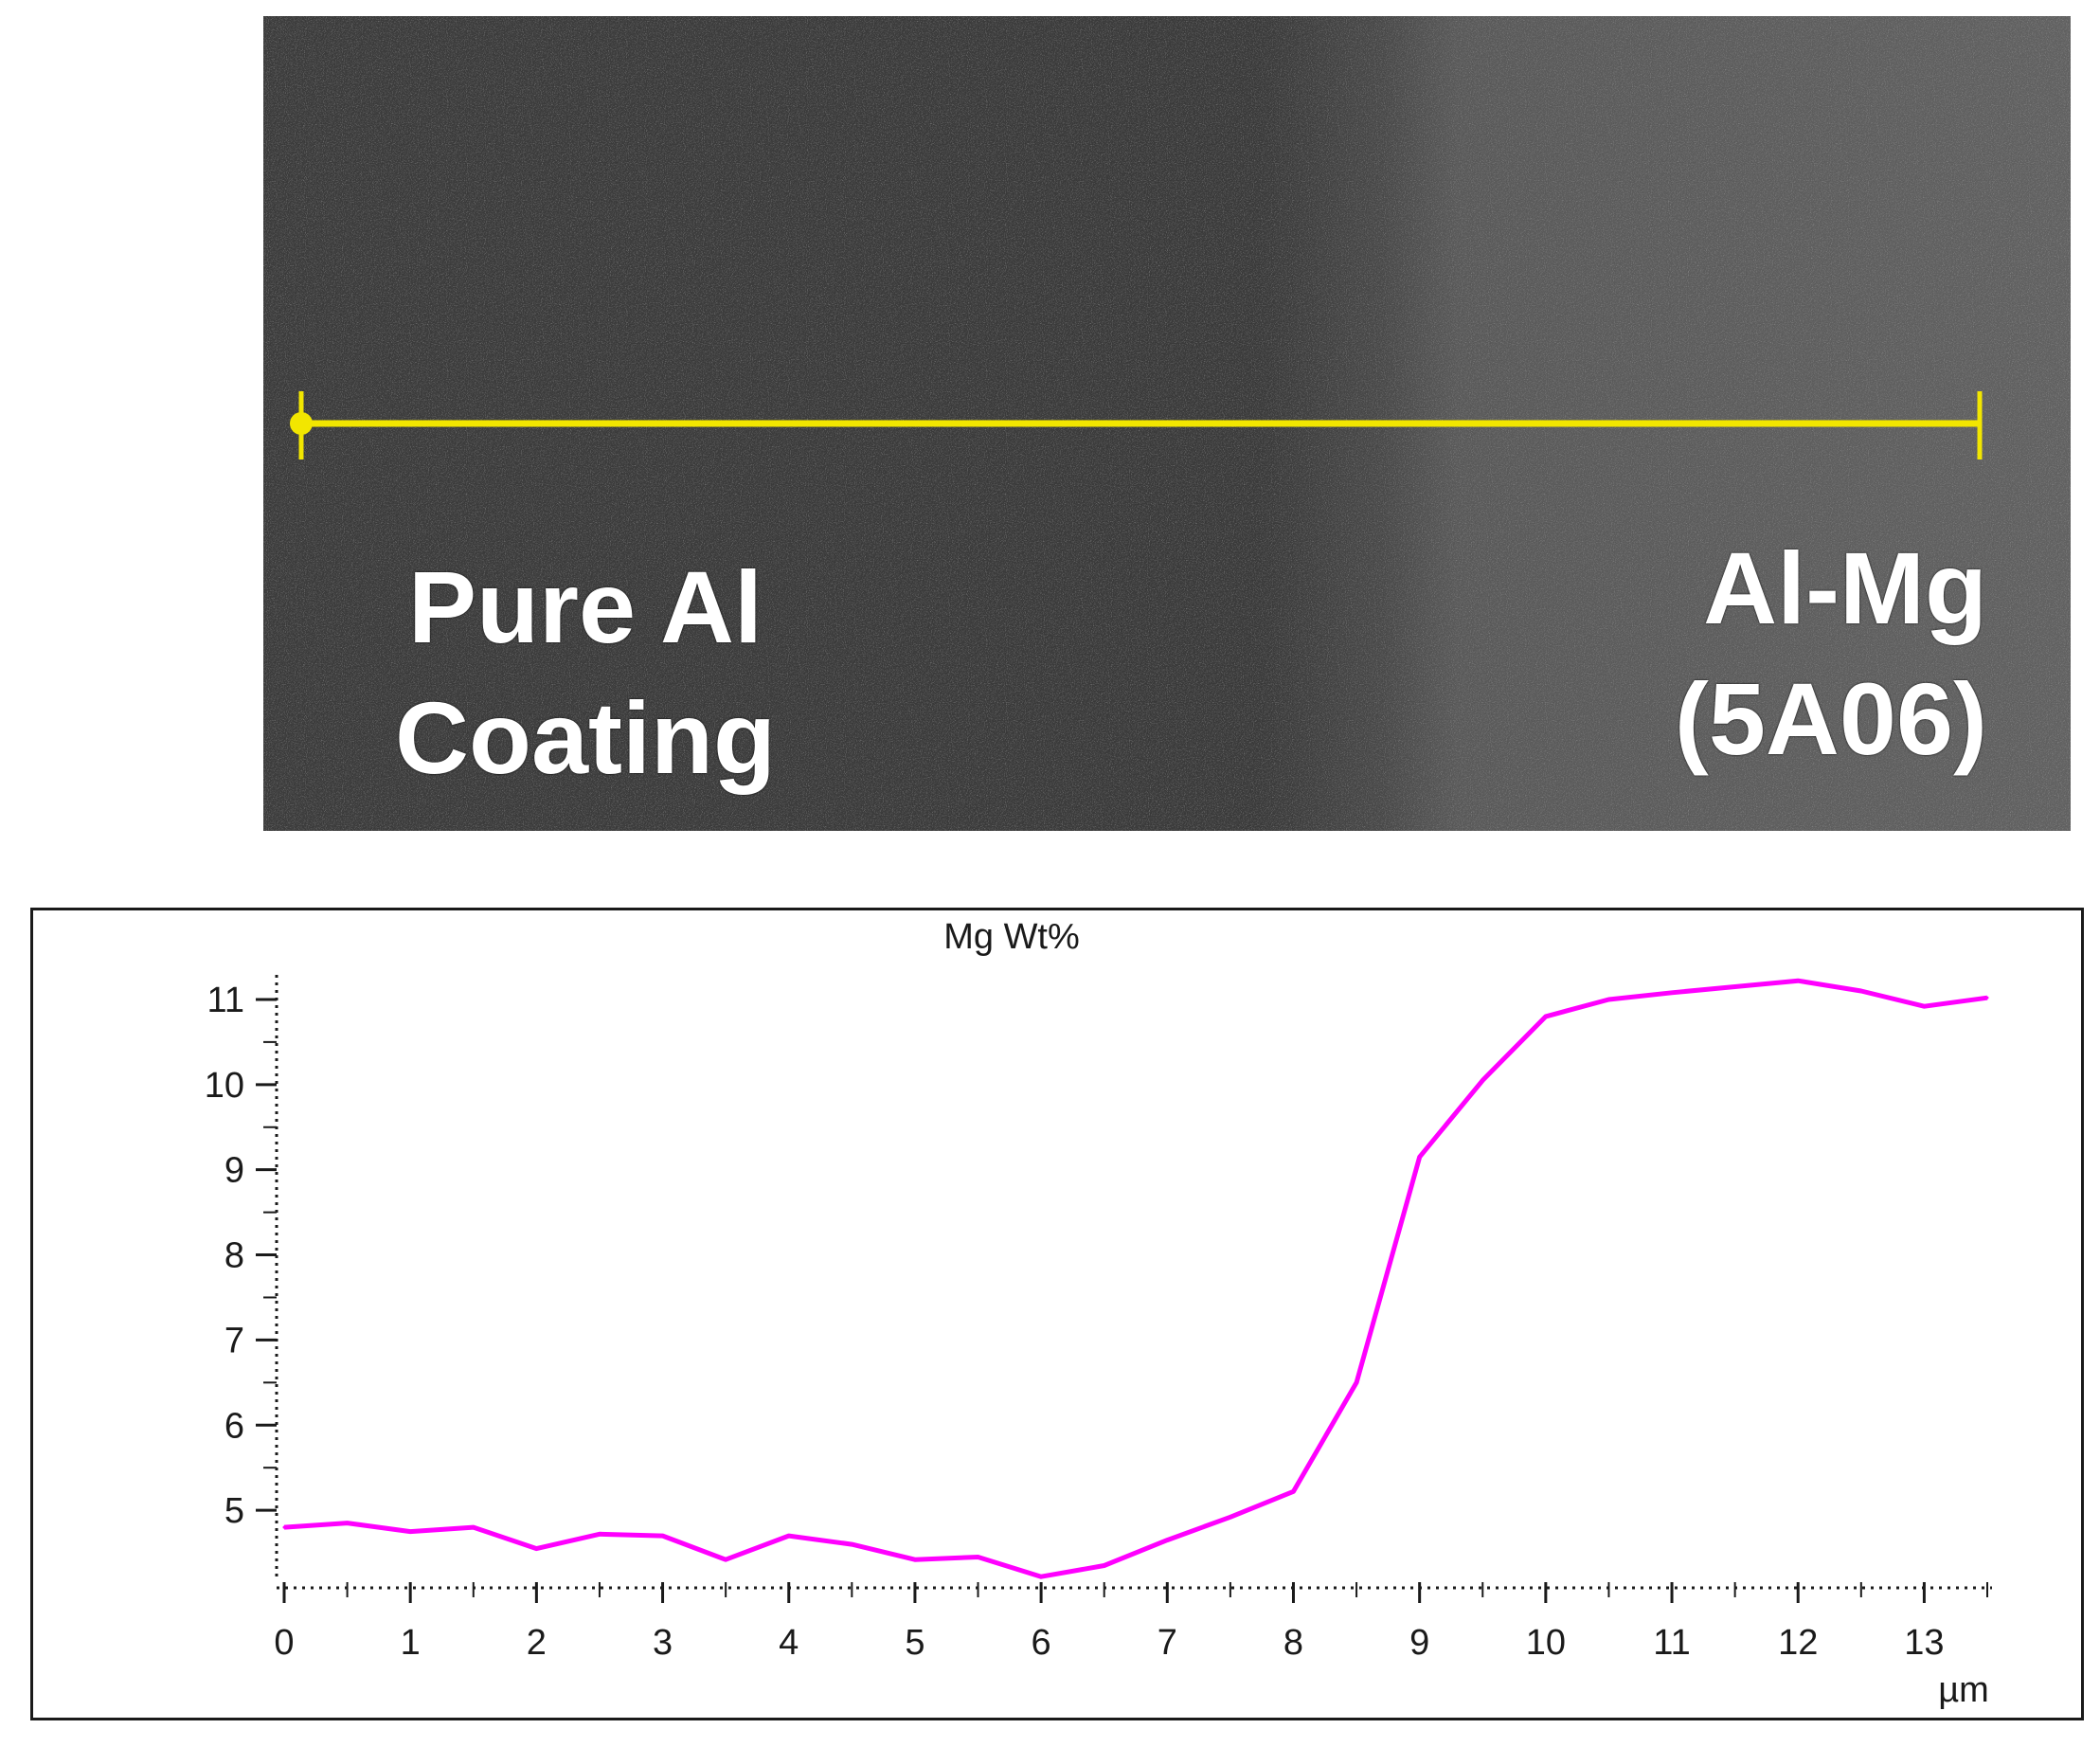 The image size is (2100, 1747). Describe the element at coordinates (1011, 937) in the screenshot. I see `chart-title: Mg Wt%` at that location.